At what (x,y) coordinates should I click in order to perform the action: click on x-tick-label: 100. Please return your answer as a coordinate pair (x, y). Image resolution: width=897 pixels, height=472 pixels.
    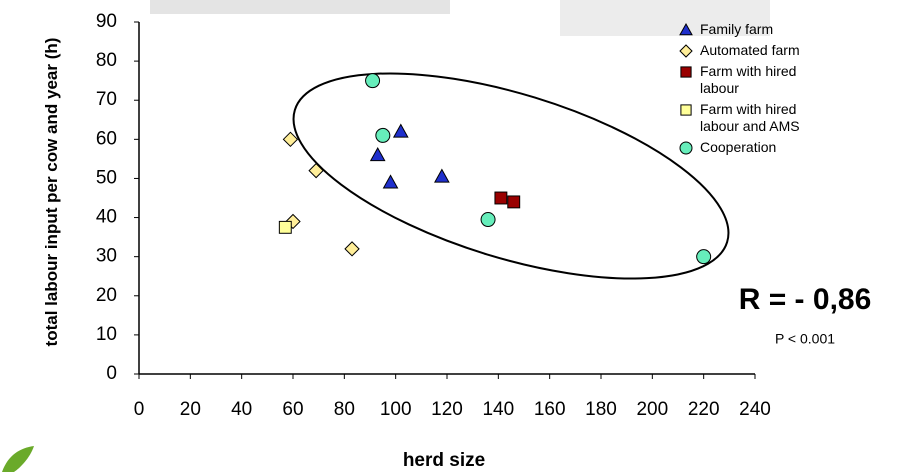
    Looking at the image, I should click on (396, 409).